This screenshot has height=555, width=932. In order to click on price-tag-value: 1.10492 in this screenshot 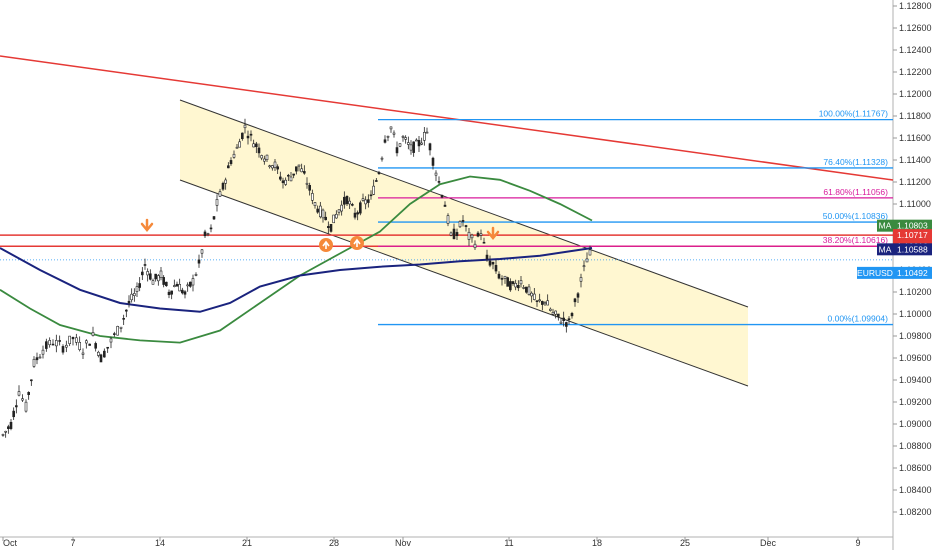, I will do `click(912, 273)`.